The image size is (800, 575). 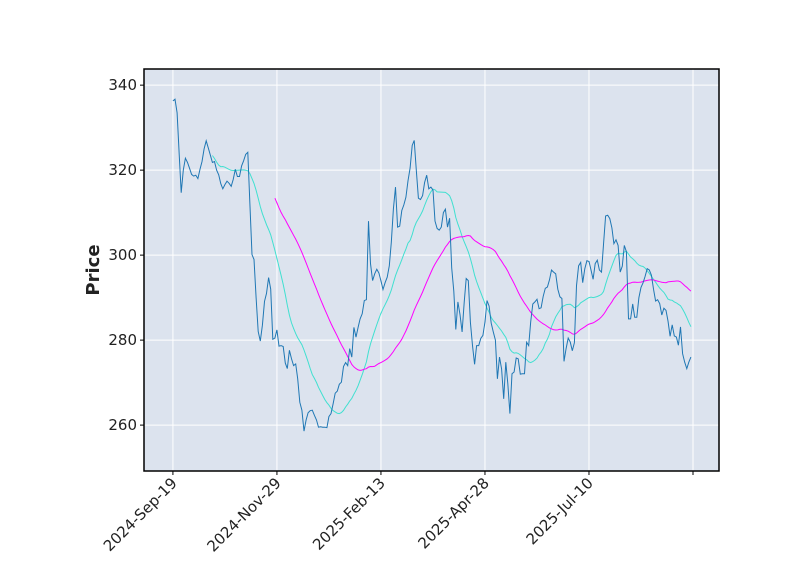 I want to click on y-axis-label: Price, so click(x=93, y=269).